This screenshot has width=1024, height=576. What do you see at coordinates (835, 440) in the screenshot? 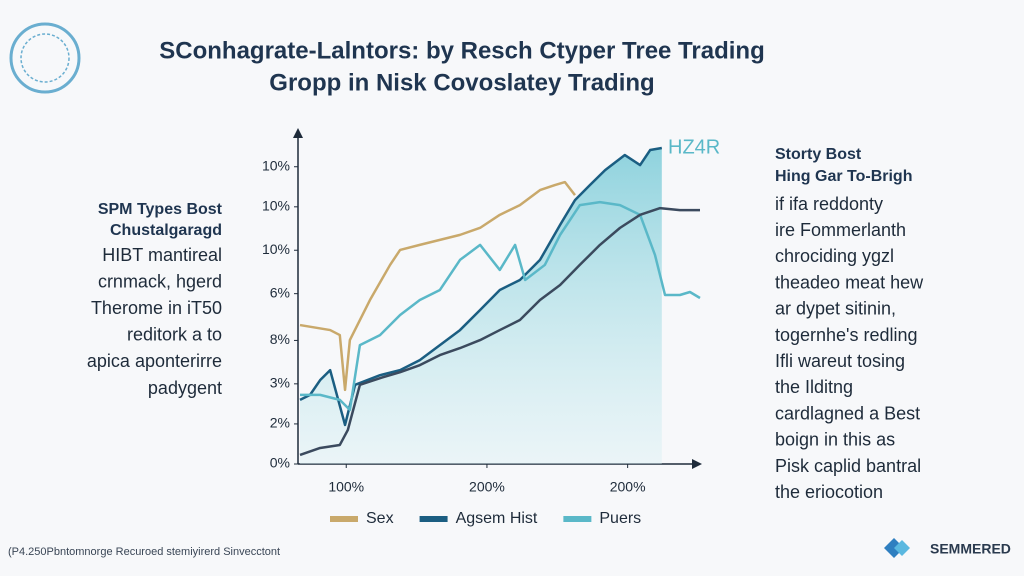
I see `panel-text: boign in this as` at bounding box center [835, 440].